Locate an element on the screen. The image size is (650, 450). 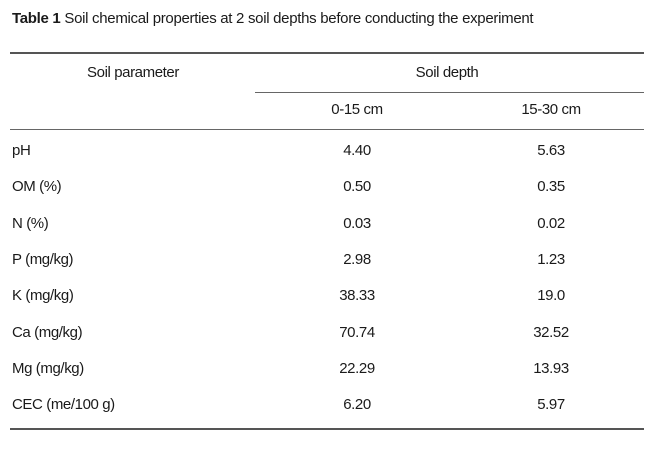
row-value-0-15: 4.40 is located at coordinates (357, 150).